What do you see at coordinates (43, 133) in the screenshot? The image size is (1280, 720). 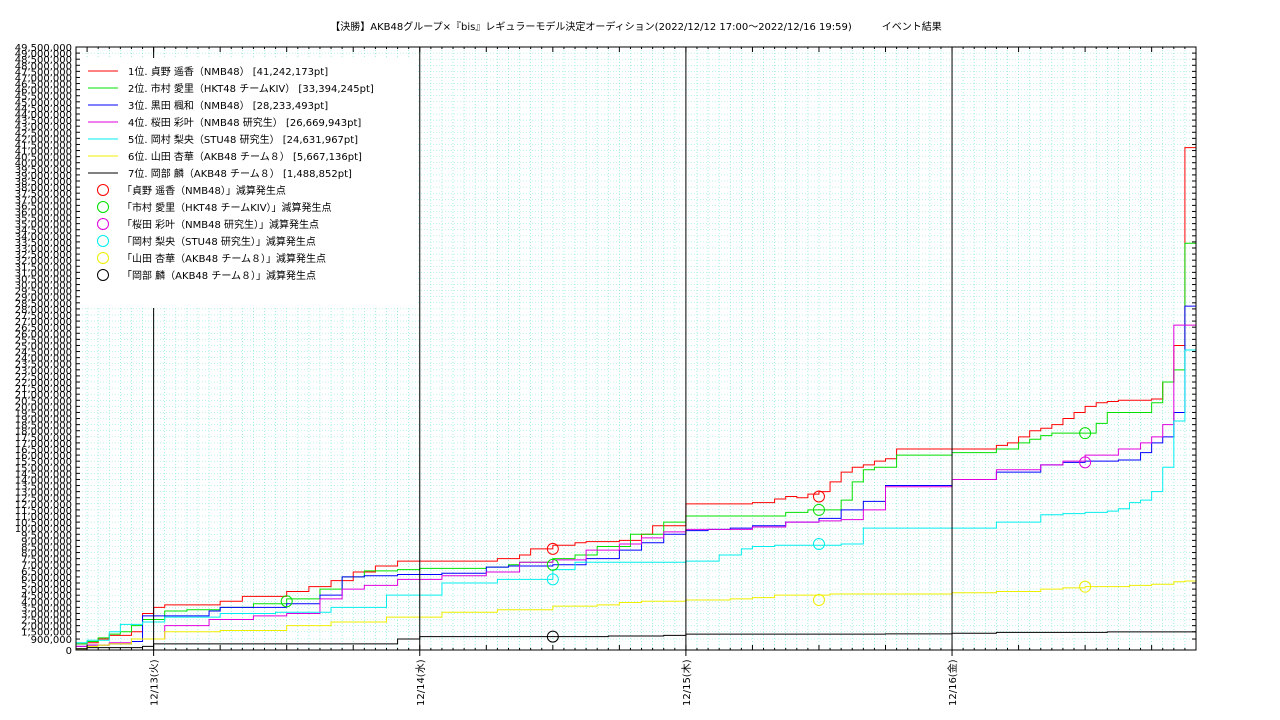 I see `y-tick-label: 42,500,000` at bounding box center [43, 133].